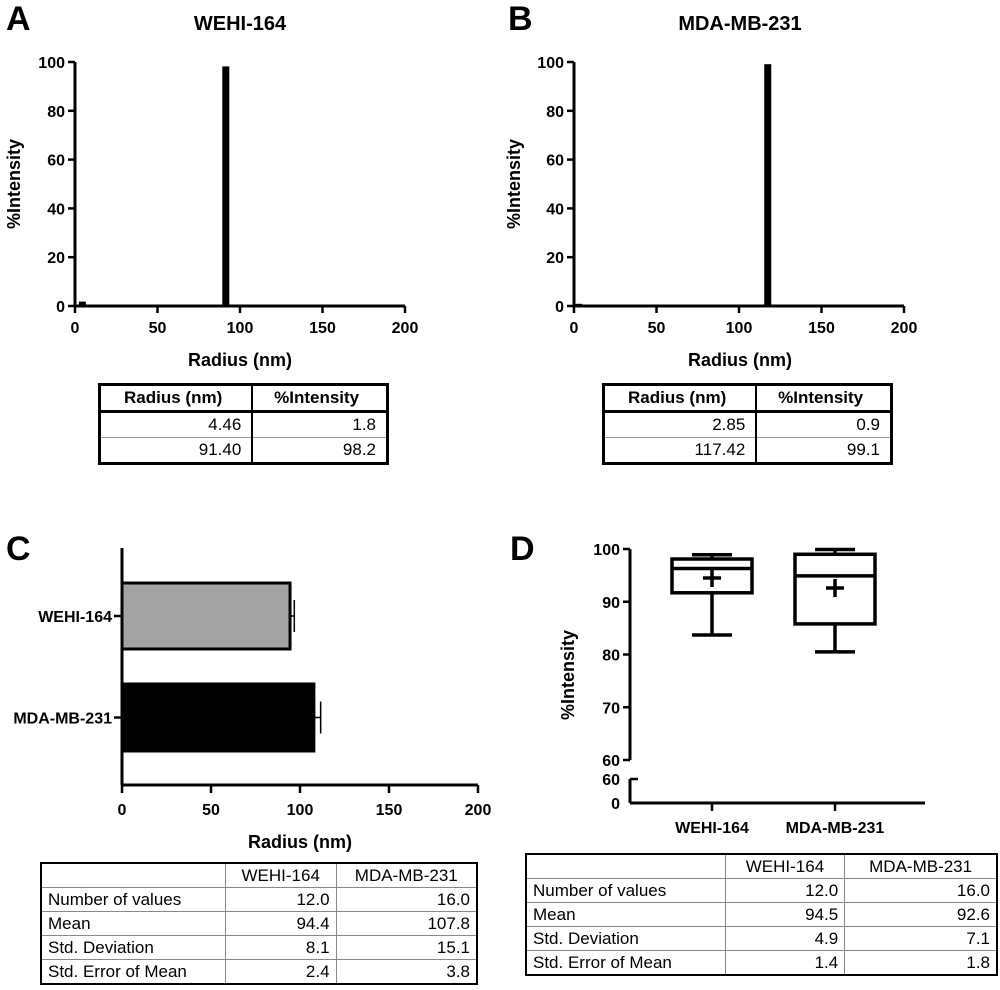 This screenshot has height=990, width=1000. I want to click on table-row: Std. Error of Mean 1.4 1.8, so click(761, 963).